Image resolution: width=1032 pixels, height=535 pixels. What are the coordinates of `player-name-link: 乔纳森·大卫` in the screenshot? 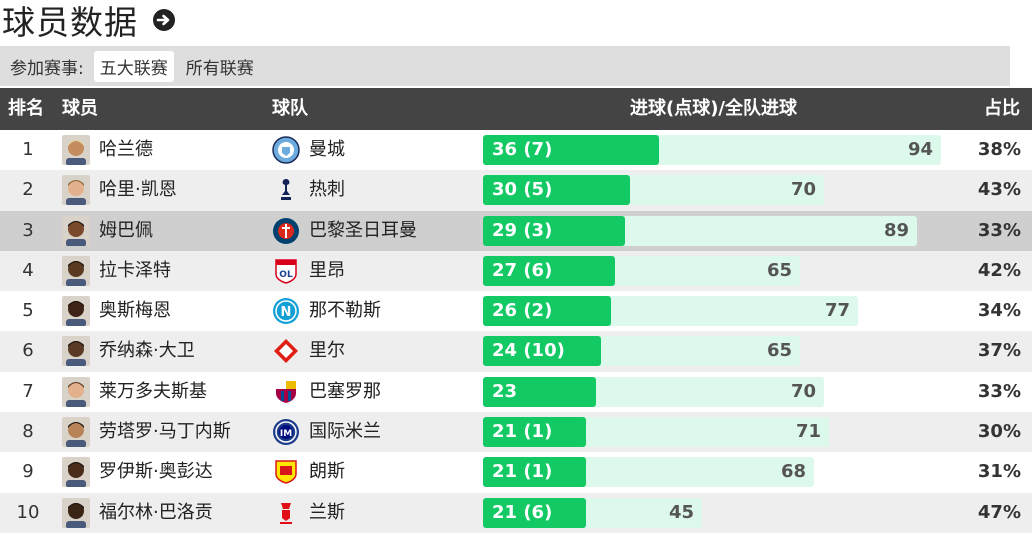 It's located at (147, 351).